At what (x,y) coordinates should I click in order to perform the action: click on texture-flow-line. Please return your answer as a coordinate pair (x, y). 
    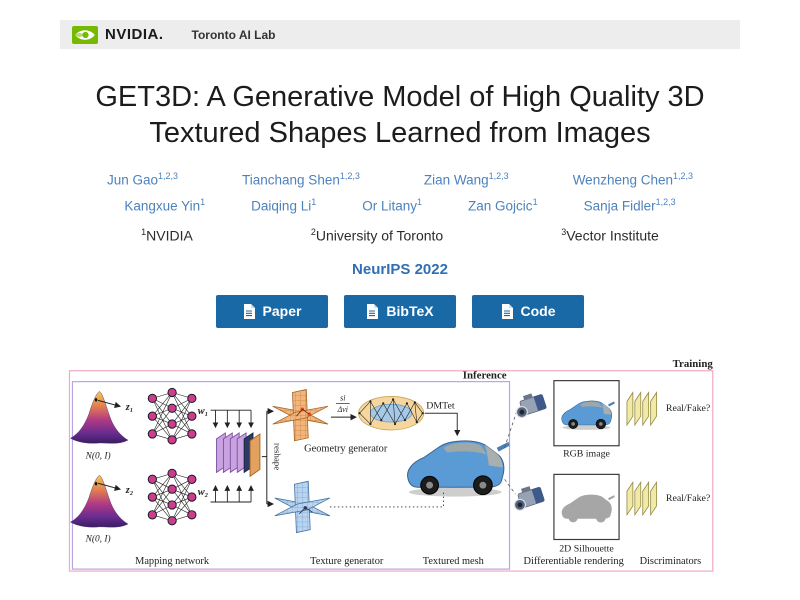
    Looking at the image, I should click on (386, 499).